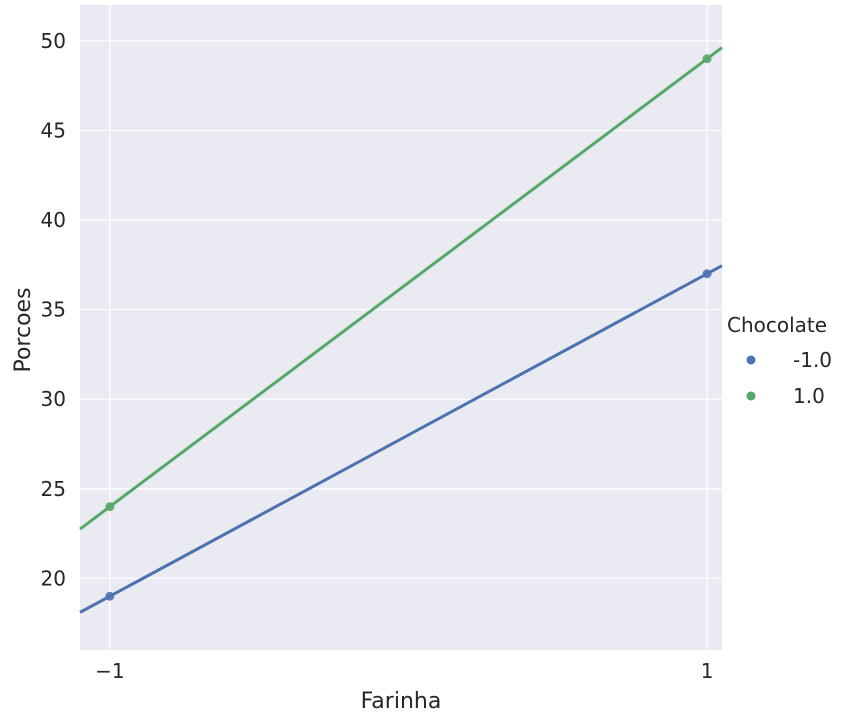 This screenshot has height=715, width=842. Describe the element at coordinates (109, 671) in the screenshot. I see `x-tick-label: −1` at that location.